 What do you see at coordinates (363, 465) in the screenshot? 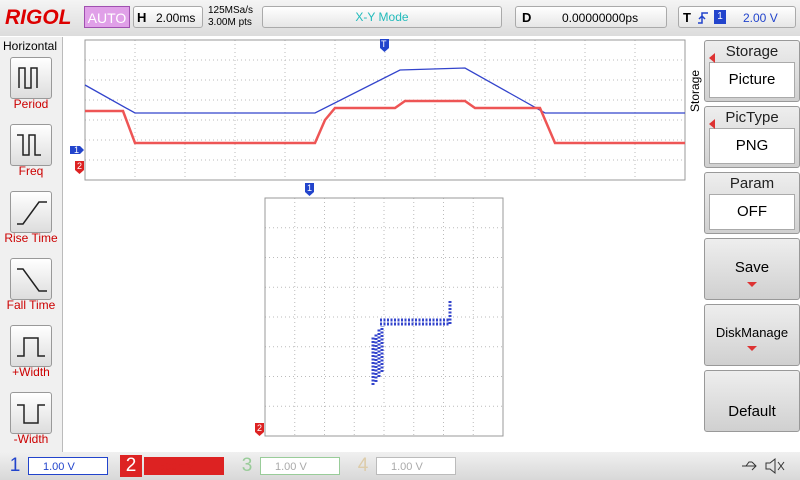
I see `channel-number: 4` at bounding box center [363, 465].